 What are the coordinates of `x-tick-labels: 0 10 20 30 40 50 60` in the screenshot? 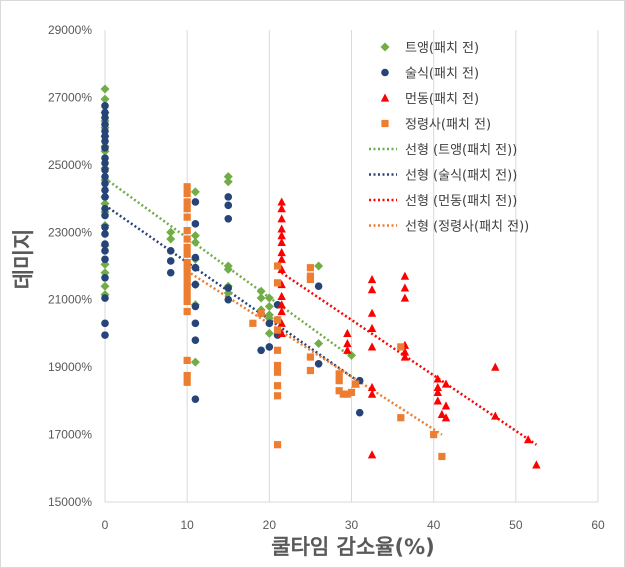 It's located at (353, 525).